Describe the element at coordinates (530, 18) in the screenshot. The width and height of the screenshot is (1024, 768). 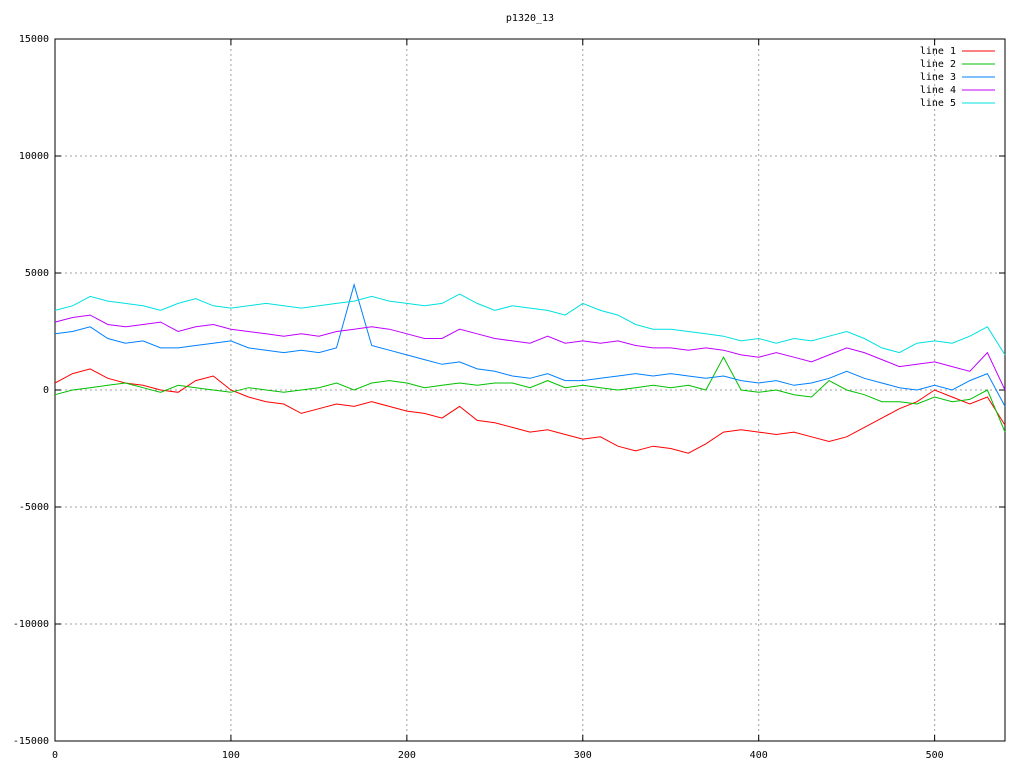
I see `chart-title: p1320_13` at that location.